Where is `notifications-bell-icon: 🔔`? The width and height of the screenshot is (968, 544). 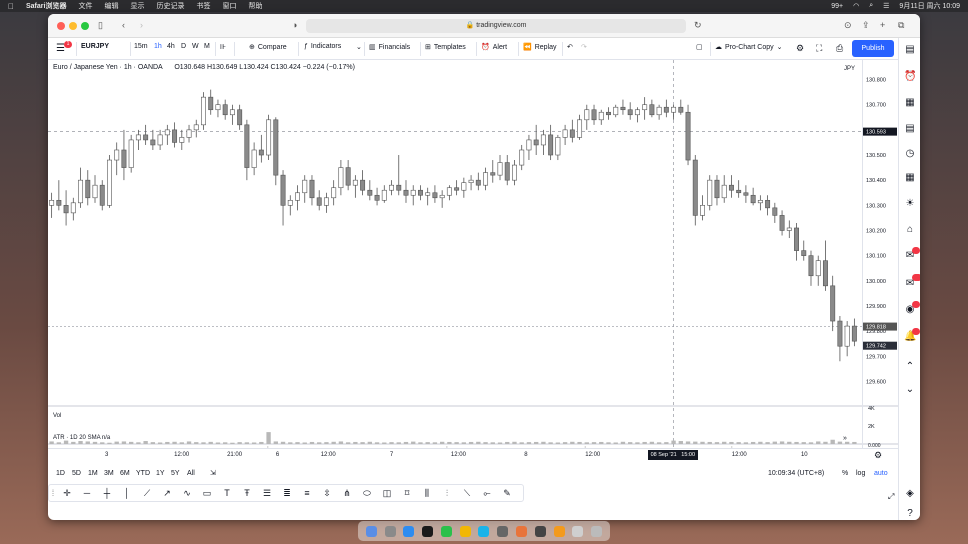 notifications-bell-icon: 🔔 is located at coordinates (910, 336).